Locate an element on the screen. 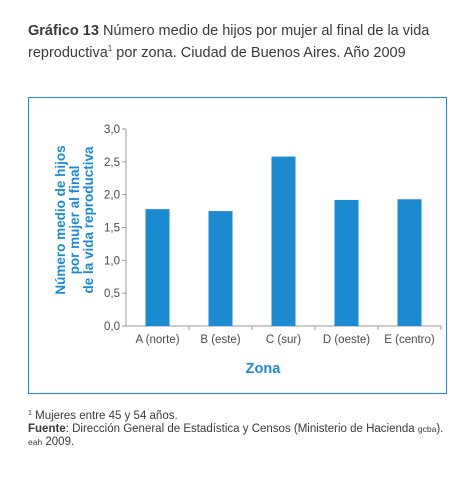  x-axis-title: Zona is located at coordinates (264, 369).